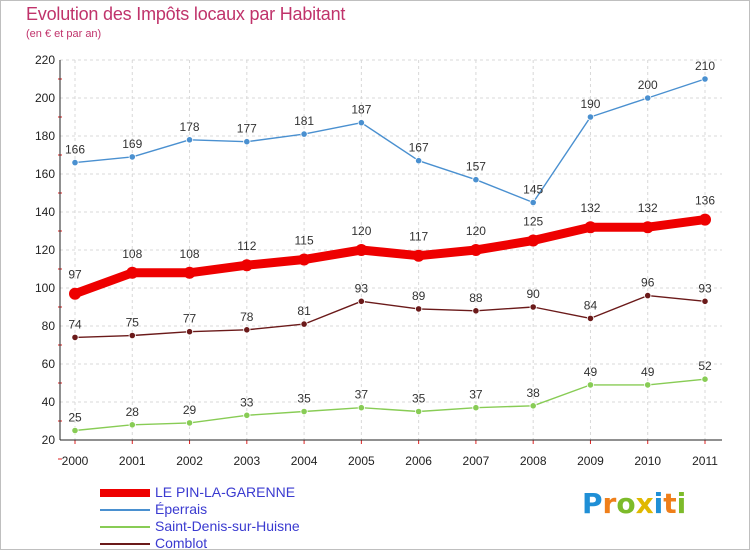 The width and height of the screenshot is (750, 553). Describe the element at coordinates (75, 461) in the screenshot. I see `x-tick-label: 2000` at that location.